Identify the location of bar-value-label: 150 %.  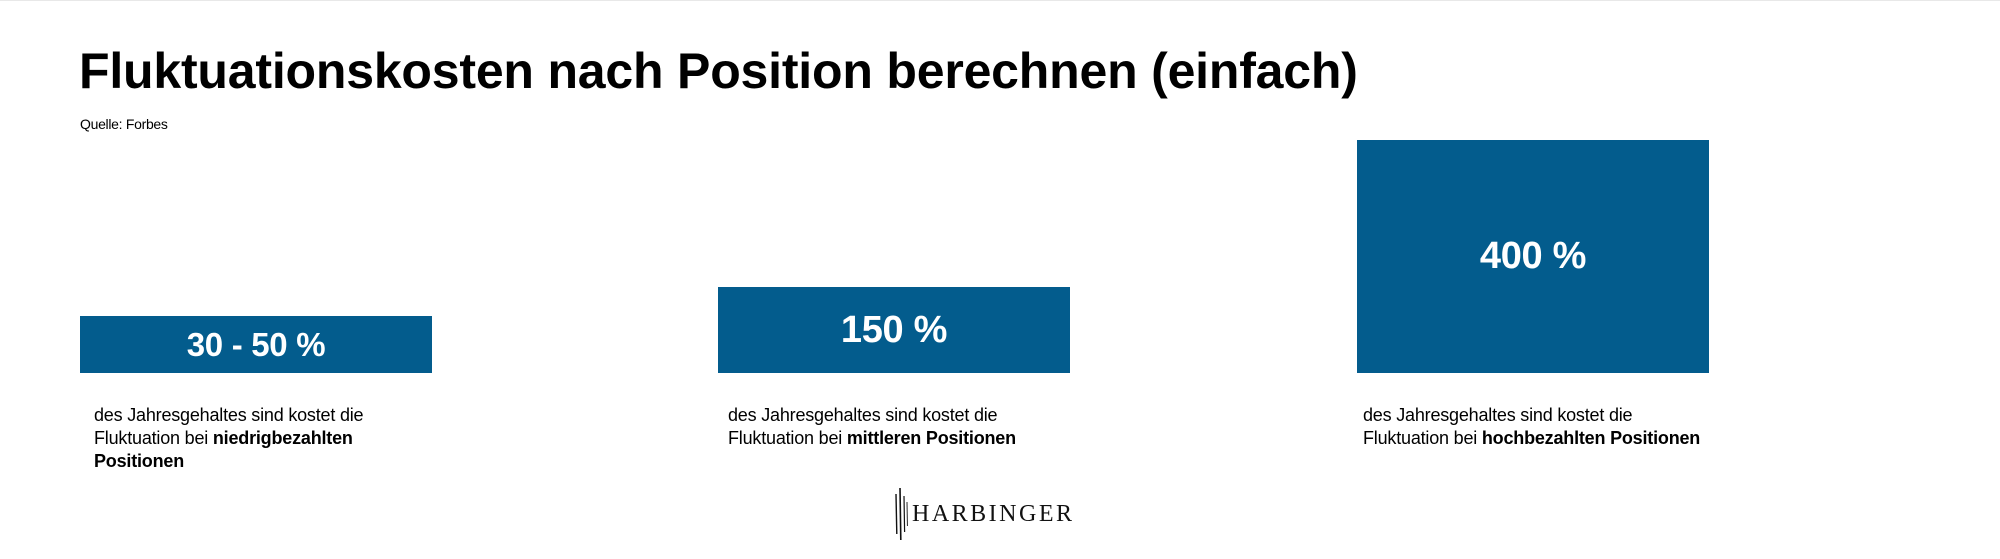
(894, 329).